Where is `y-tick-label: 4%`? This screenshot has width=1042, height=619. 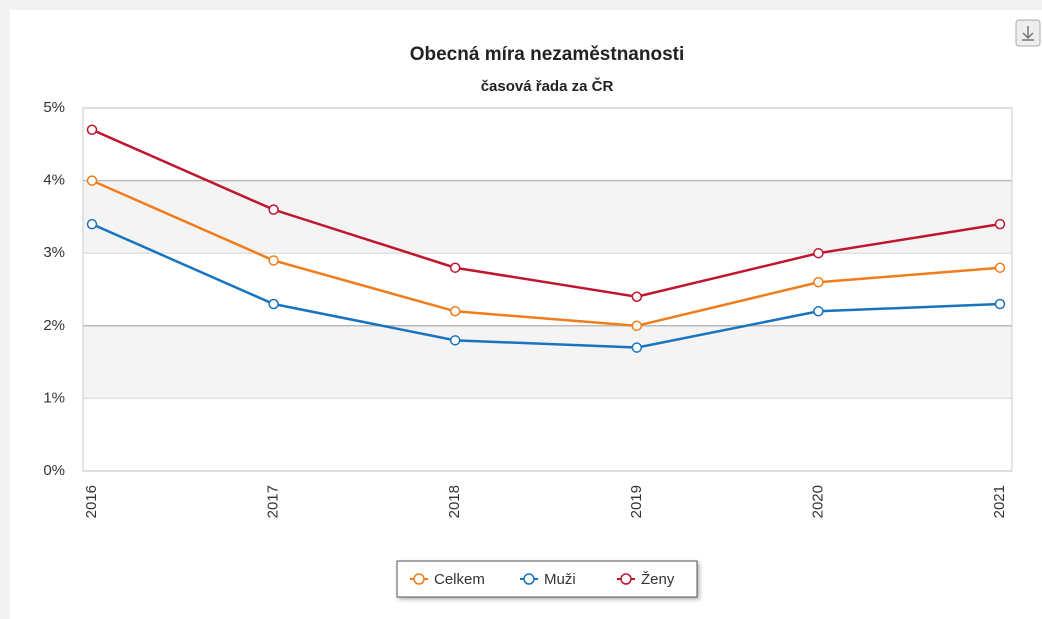 y-tick-label: 4% is located at coordinates (54, 180).